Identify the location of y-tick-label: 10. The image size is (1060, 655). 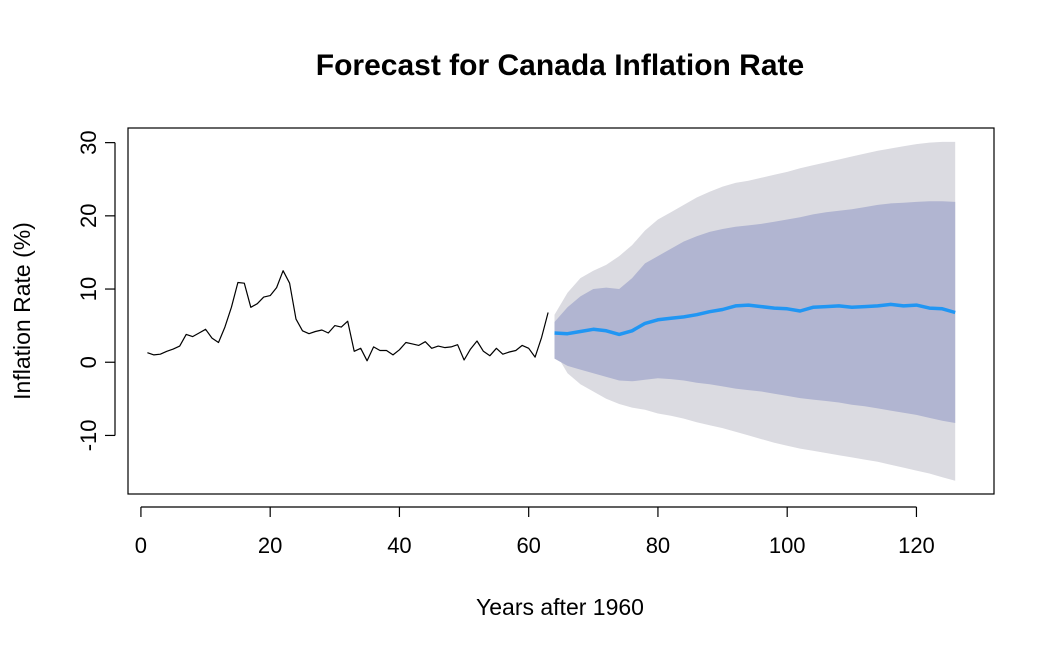
(88, 289).